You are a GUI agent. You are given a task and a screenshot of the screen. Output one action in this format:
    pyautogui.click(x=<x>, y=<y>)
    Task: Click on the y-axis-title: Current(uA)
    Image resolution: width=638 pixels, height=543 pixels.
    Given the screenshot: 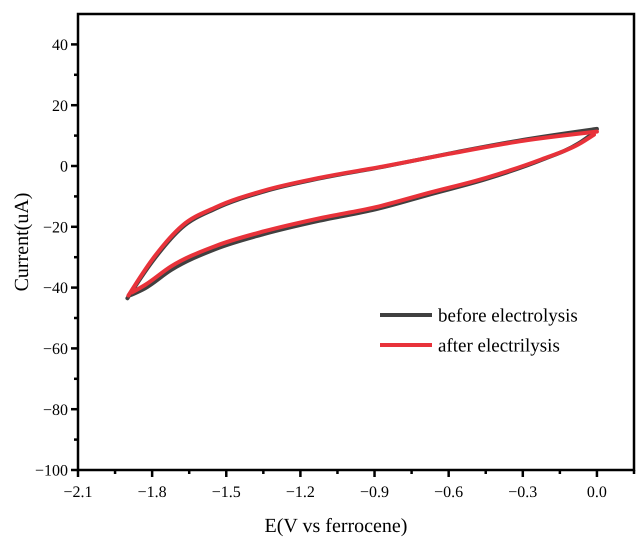 What is the action you would take?
    pyautogui.click(x=22, y=242)
    